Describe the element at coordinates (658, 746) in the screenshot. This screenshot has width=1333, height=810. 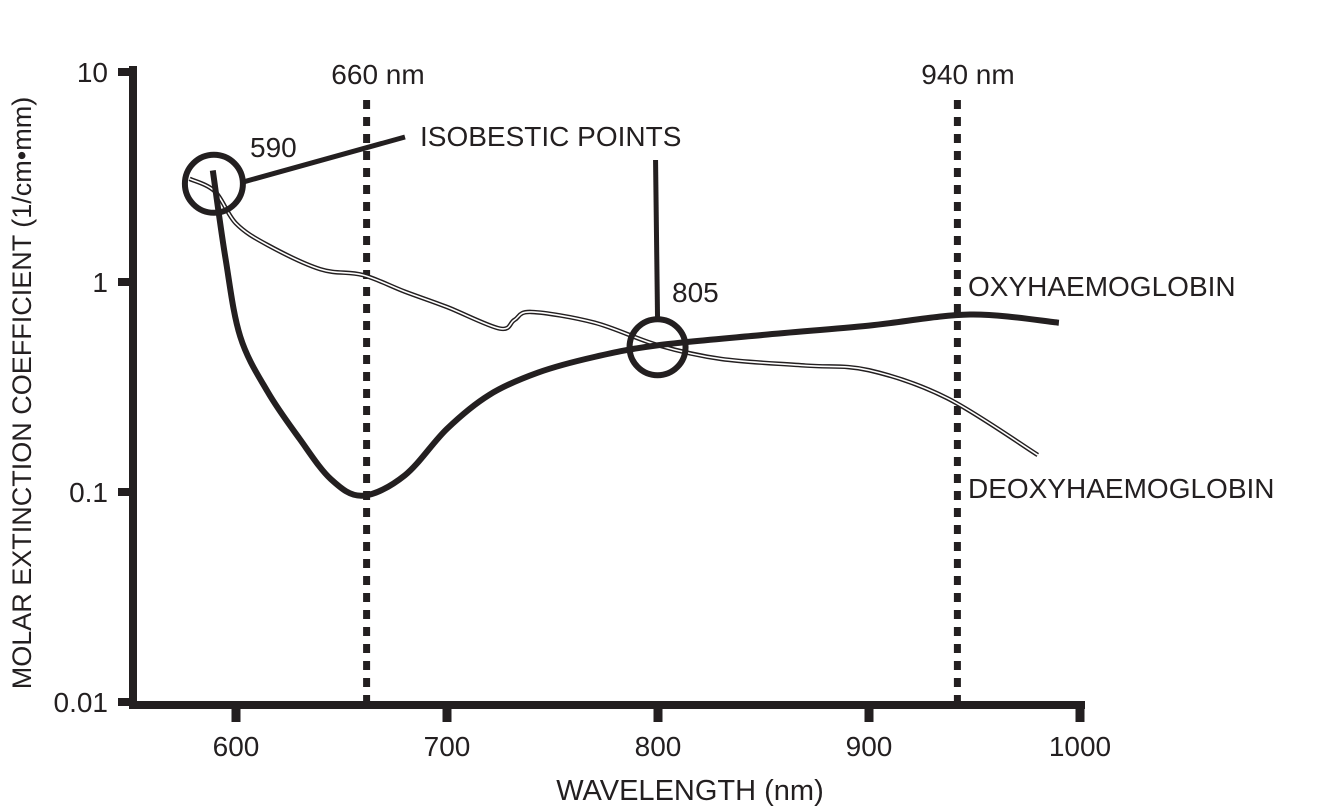
I see `x-tick-label: 800` at that location.